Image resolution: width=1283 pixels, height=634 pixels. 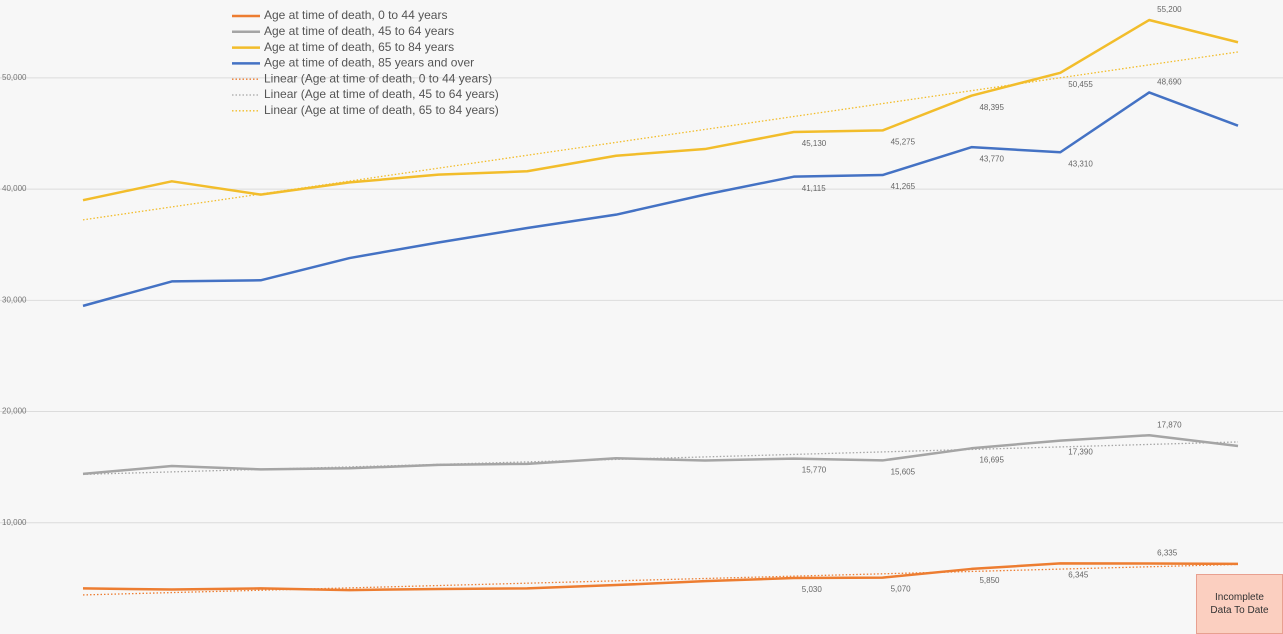 What do you see at coordinates (903, 472) in the screenshot?
I see `data-label: 15,605` at bounding box center [903, 472].